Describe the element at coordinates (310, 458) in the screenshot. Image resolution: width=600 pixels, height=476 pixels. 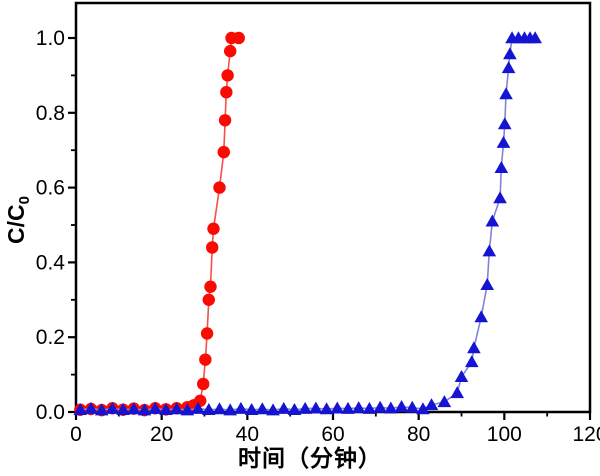
I see `x-axis-title: 时间（分钟）` at that location.